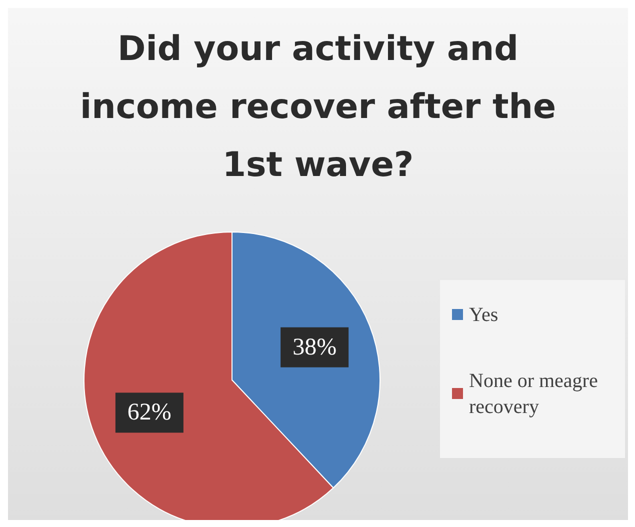 Image resolution: width=635 pixels, height=527 pixels. I want to click on data-label: 62%, so click(149, 413).